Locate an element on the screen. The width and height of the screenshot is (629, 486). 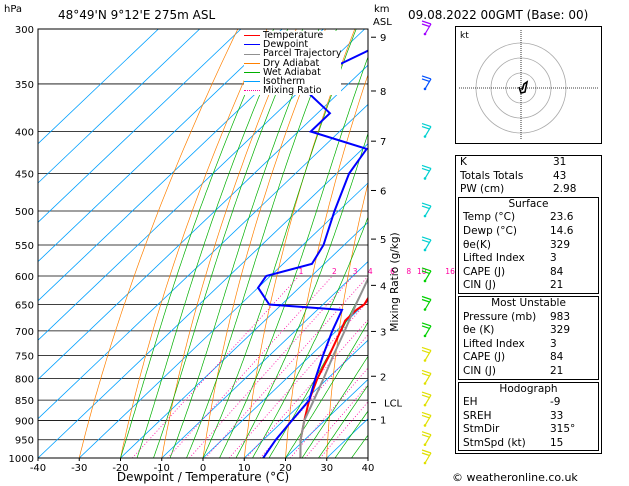
legend-label: Dewpoint is located at coordinates (286, 45).